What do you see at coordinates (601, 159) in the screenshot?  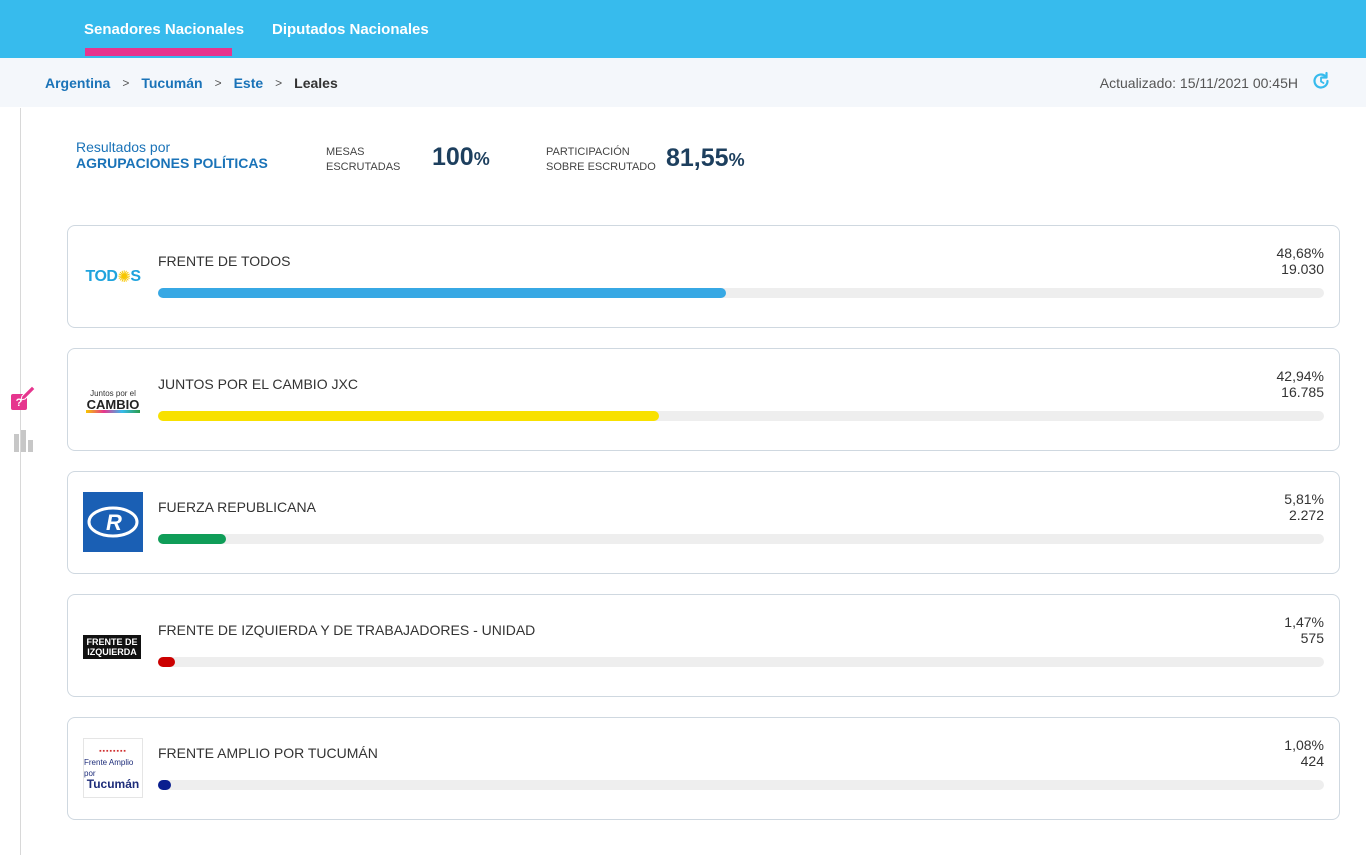 I see `participacion-label: PARTICIPACIÓN SOBRE ESCRUTADO` at bounding box center [601, 159].